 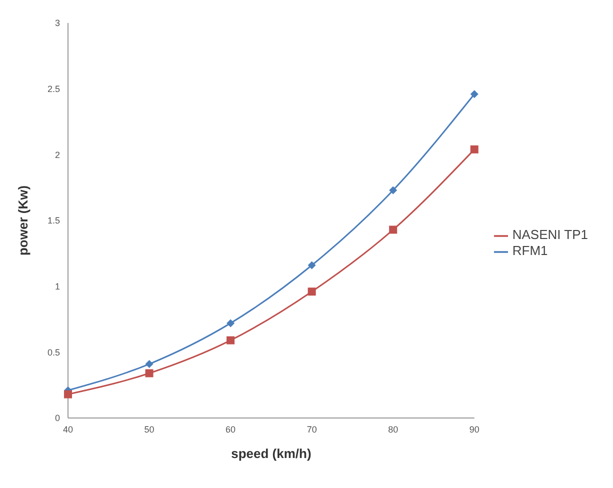 What do you see at coordinates (53, 352) in the screenshot?
I see `y-tick-label: 0.5` at bounding box center [53, 352].